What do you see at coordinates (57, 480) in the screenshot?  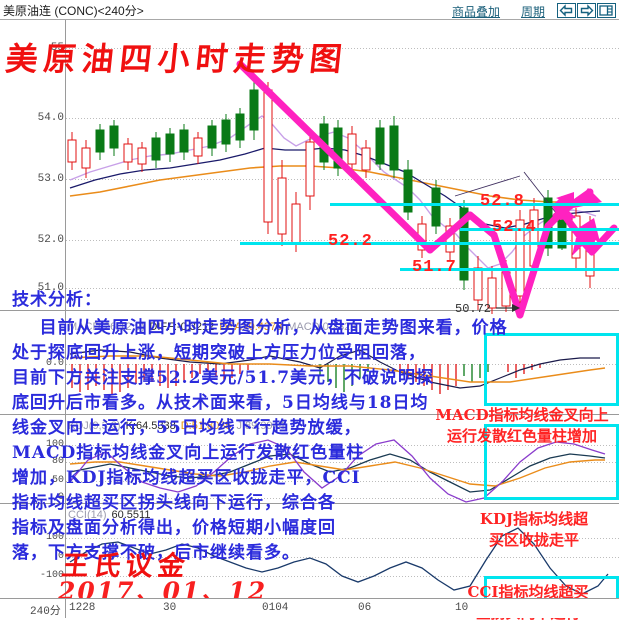 I see `kdj-y-tick: 50` at bounding box center [57, 480].